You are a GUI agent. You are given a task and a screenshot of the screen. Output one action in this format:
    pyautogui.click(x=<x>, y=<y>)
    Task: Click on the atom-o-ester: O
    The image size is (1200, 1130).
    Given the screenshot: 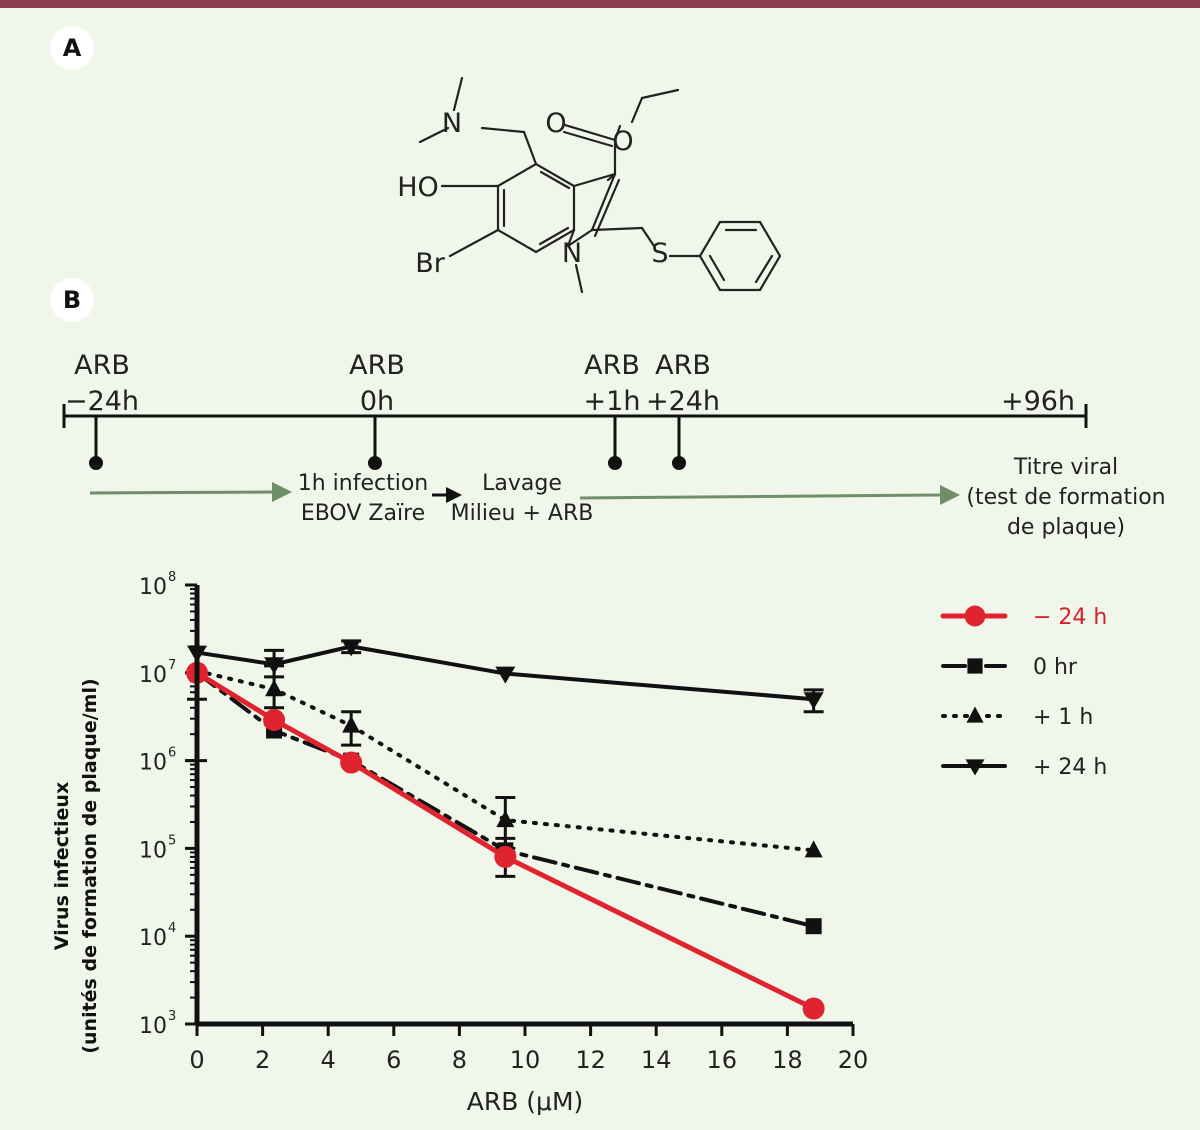 What is the action you would take?
    pyautogui.click(x=622, y=141)
    